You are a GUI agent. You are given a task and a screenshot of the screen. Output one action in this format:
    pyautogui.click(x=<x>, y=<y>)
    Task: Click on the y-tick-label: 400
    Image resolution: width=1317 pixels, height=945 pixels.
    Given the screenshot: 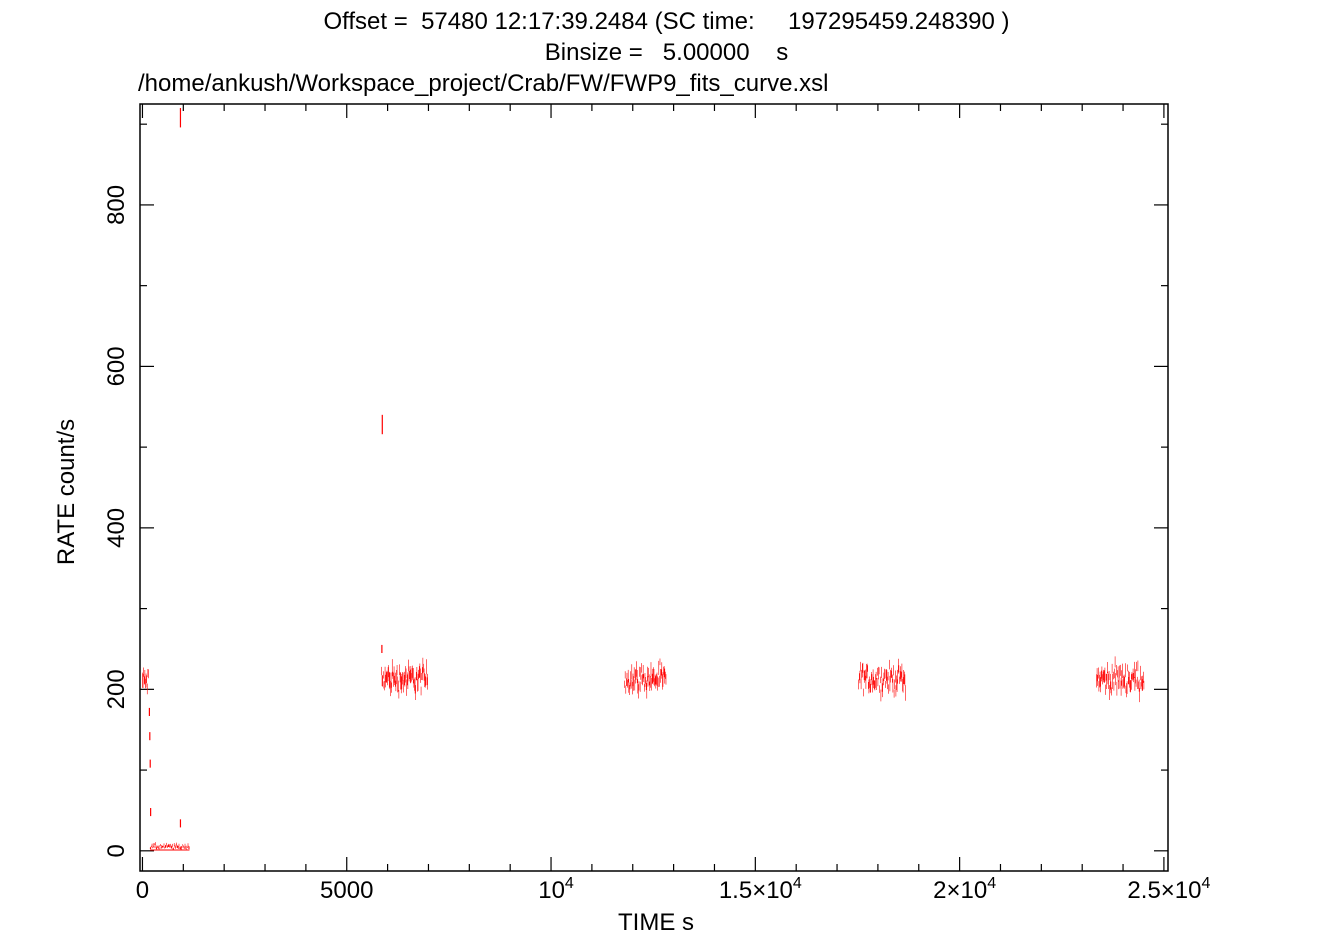 What is the action you would take?
    pyautogui.click(x=116, y=528)
    